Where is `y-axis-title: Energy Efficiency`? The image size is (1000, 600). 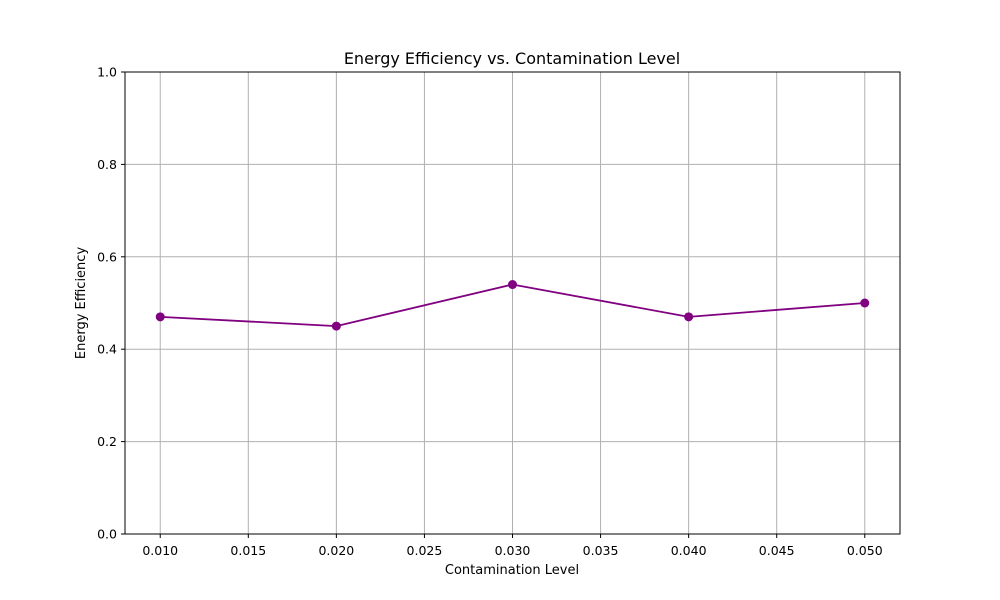
y-axis-title: Energy Efficiency is located at coordinates (81, 303).